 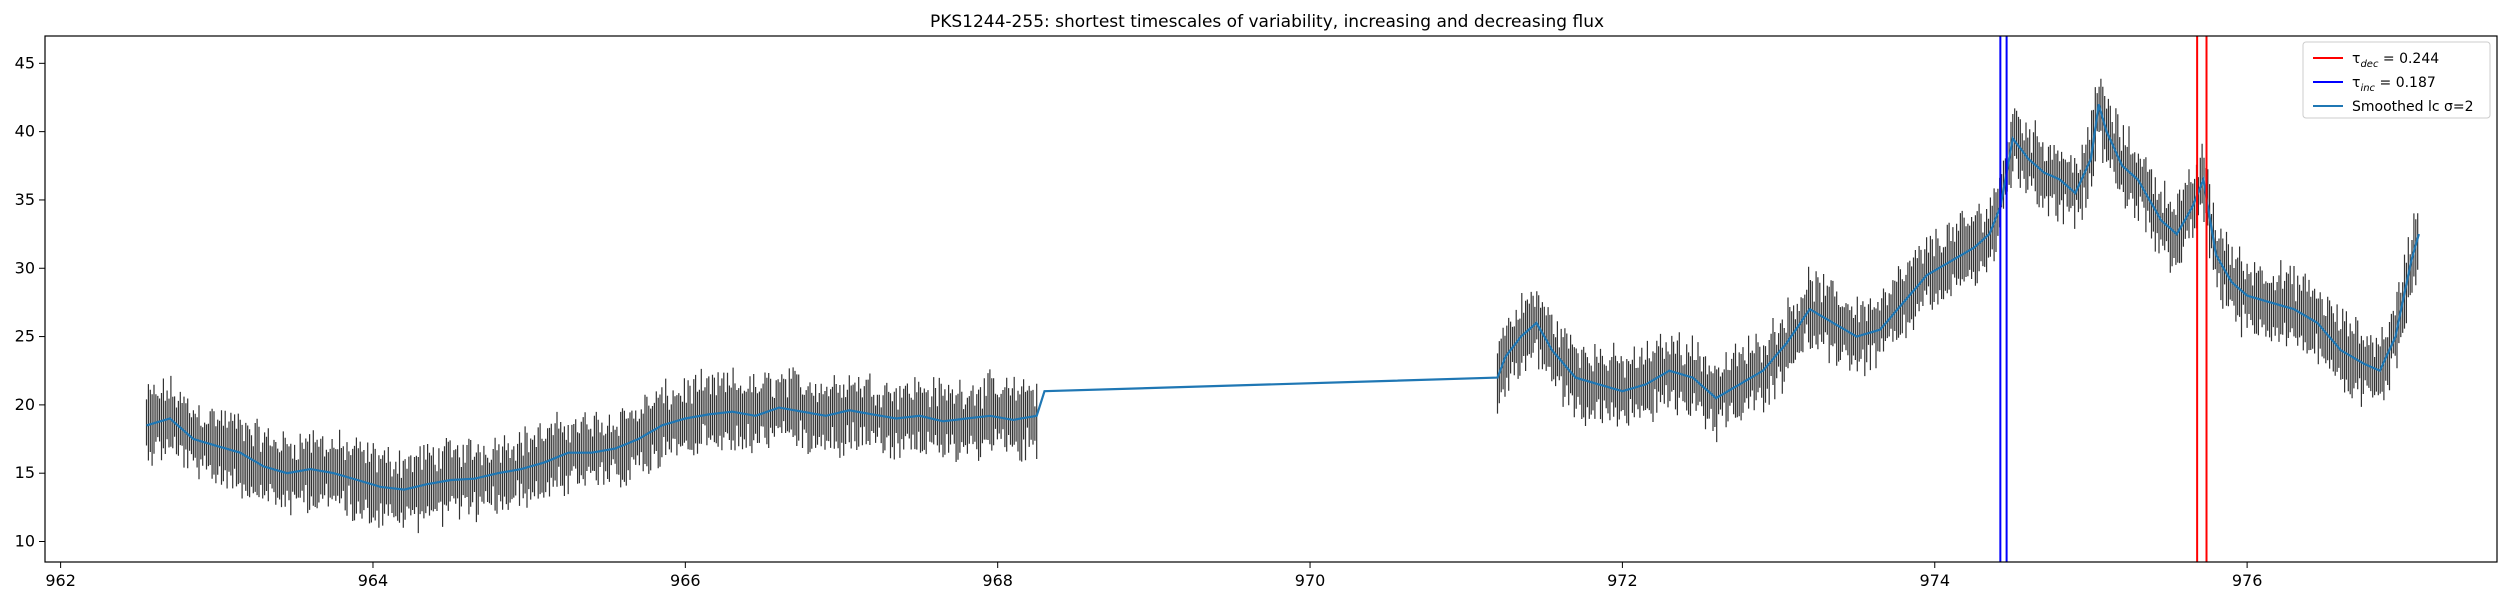 I want to click on y-tick-label: 20, so click(x=25, y=404).